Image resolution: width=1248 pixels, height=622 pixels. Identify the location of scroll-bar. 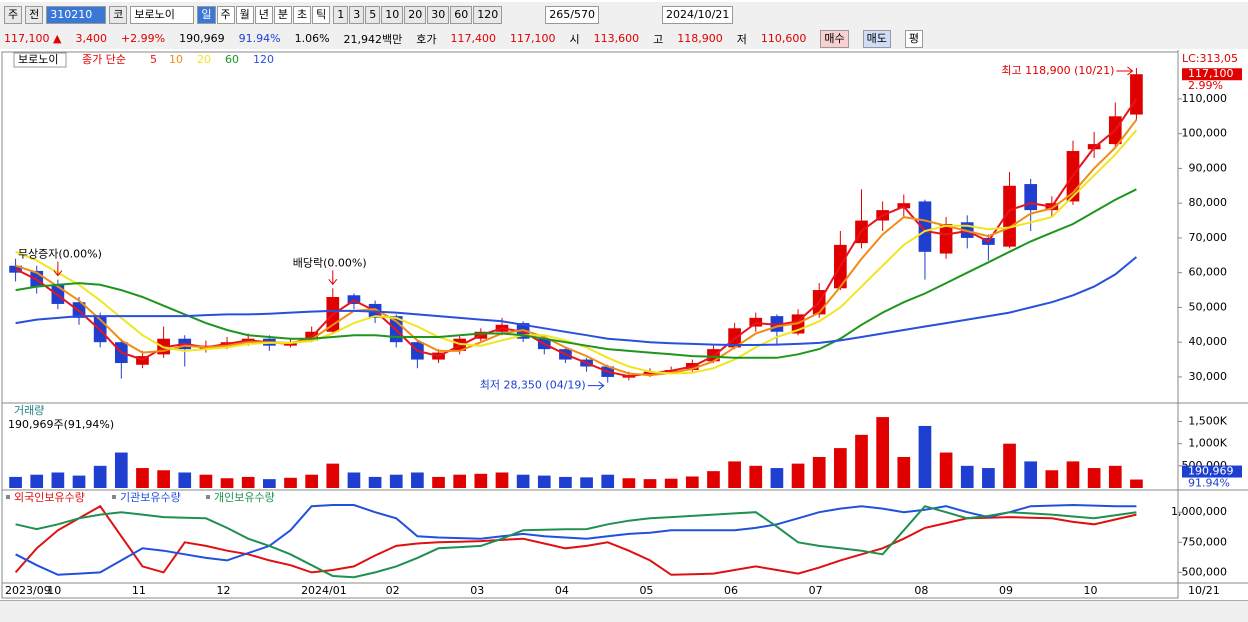
(624, 611).